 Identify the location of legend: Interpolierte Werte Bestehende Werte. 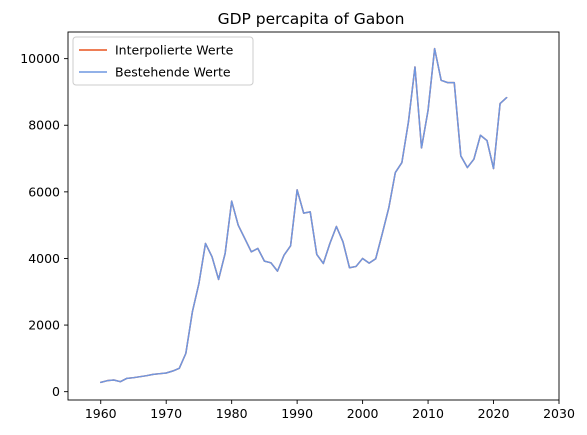
(163, 61).